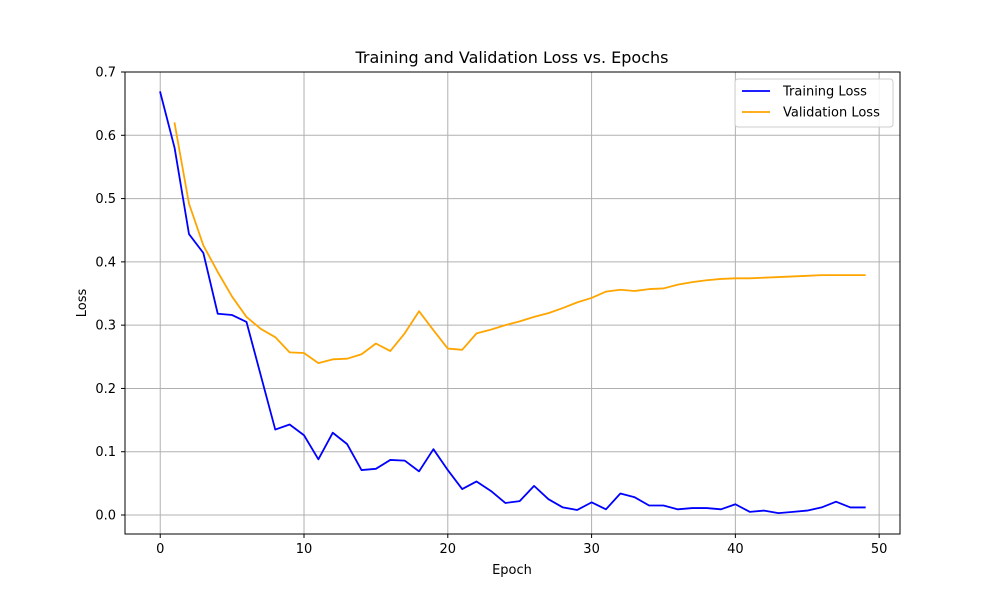  I want to click on x-tick-label: 30, so click(591, 549).